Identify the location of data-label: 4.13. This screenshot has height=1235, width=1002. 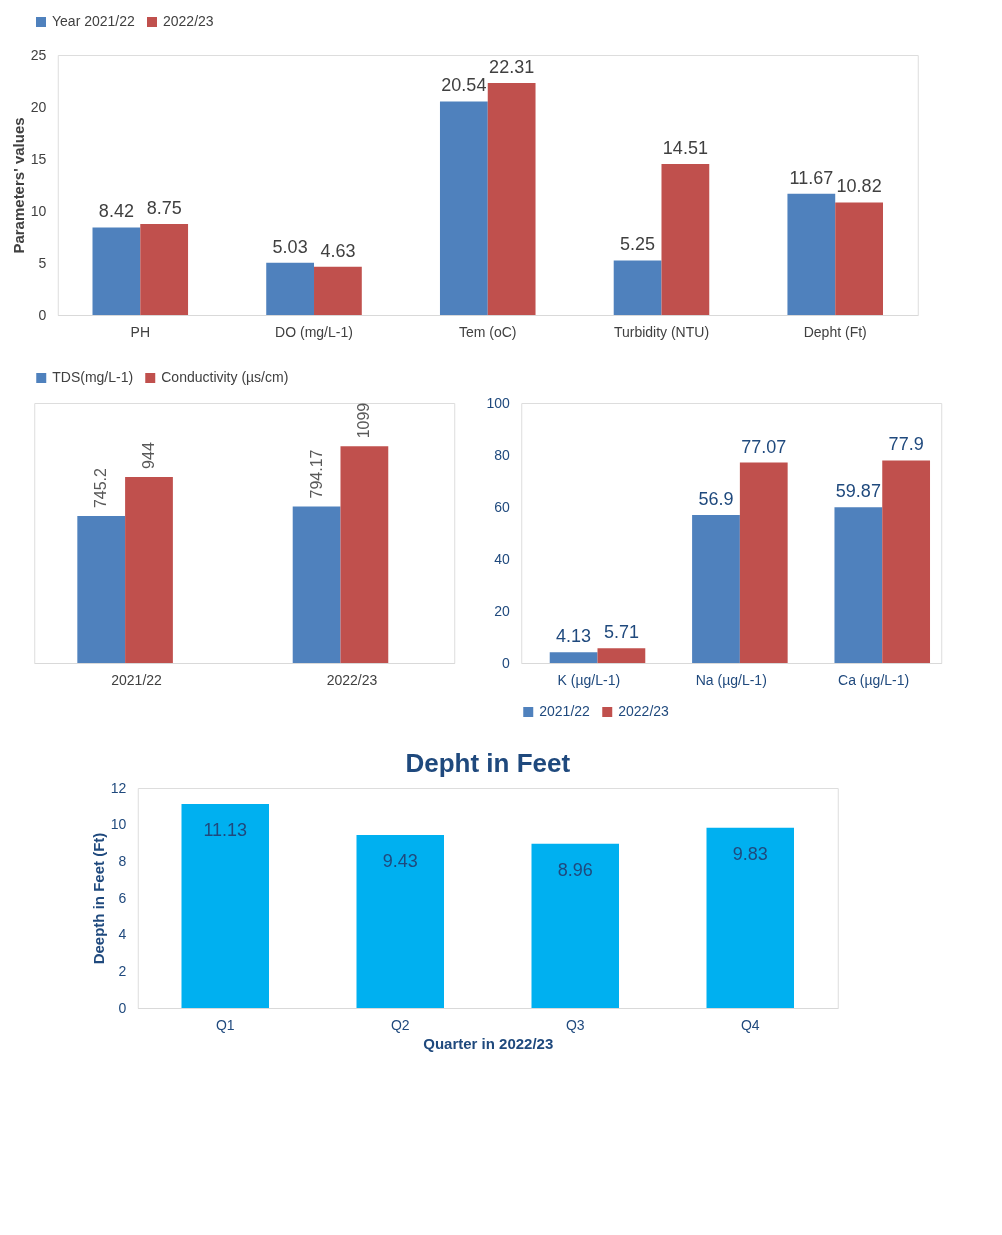
(574, 636).